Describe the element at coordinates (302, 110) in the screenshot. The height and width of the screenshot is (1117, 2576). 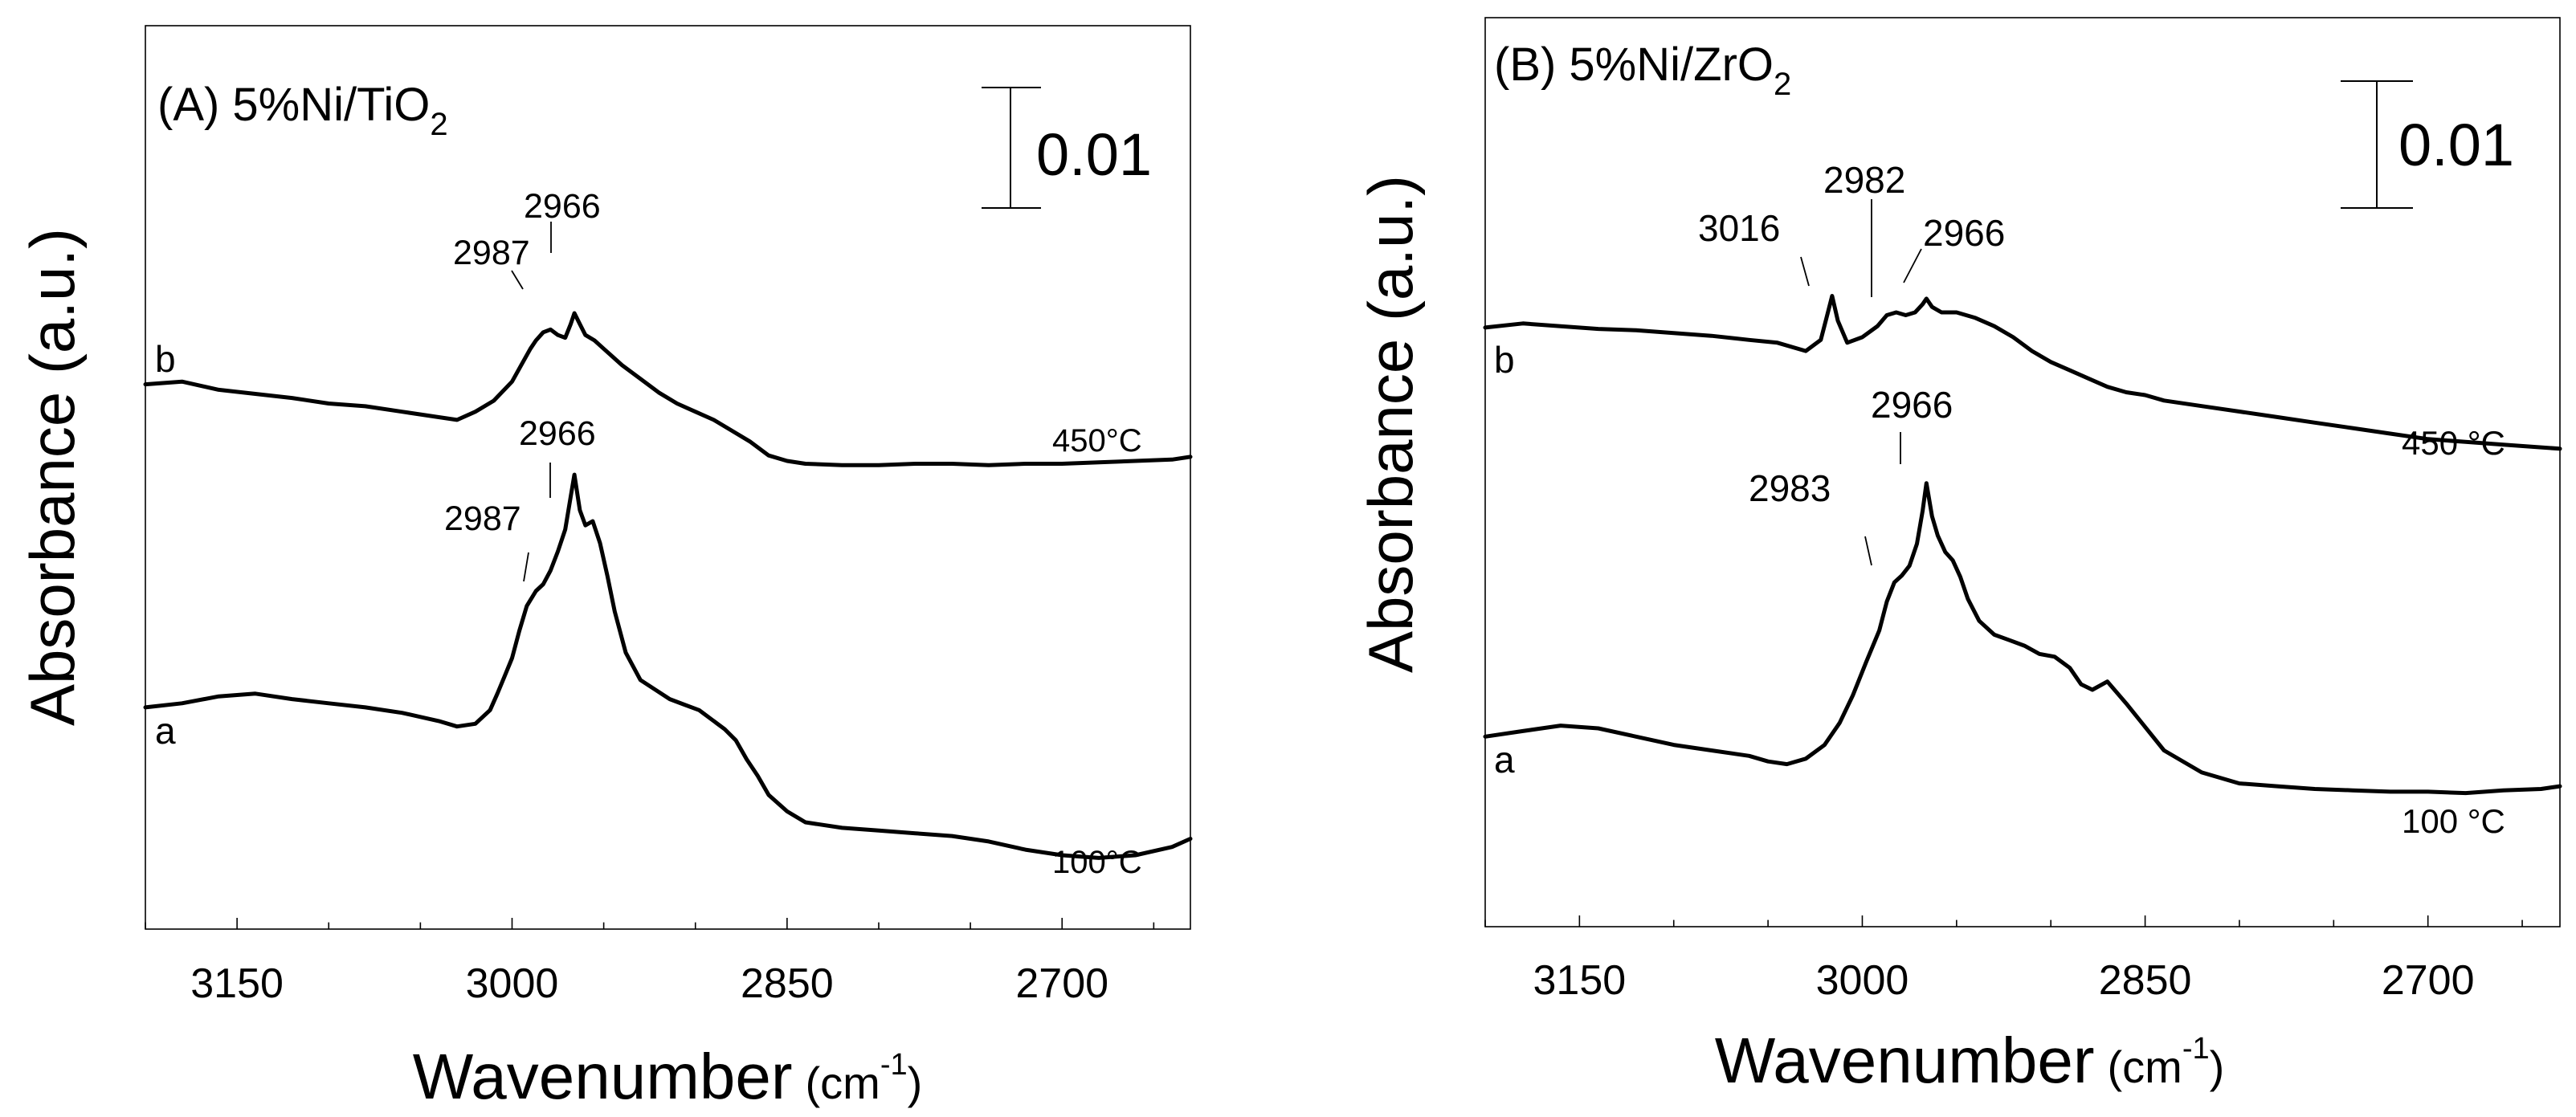
I see `panel-title: (A) 5%Ni/TiO2` at that location.